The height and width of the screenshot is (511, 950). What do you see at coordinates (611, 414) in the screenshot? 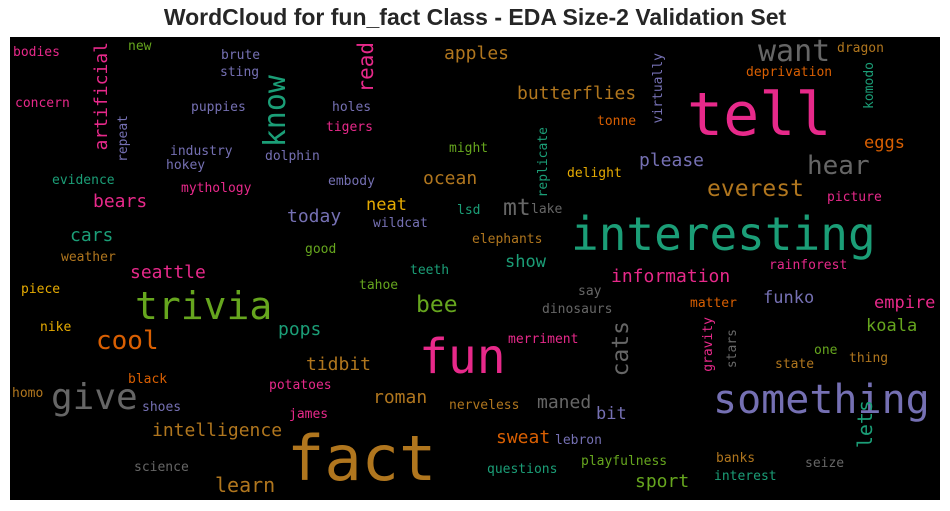
I see `word: bit` at bounding box center [611, 414].